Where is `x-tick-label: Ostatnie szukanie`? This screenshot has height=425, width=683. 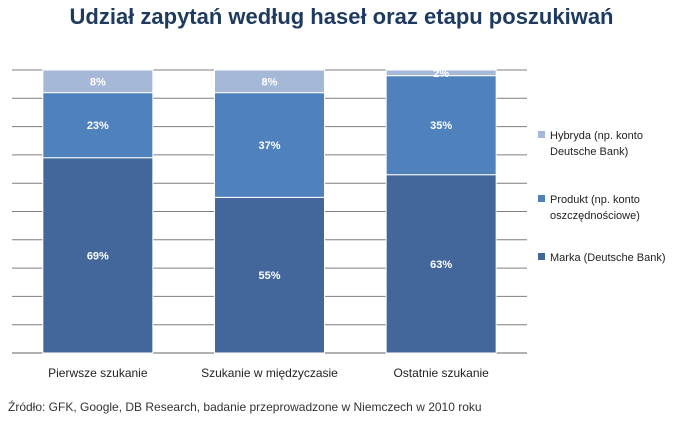
x-tick-label: Ostatnie szukanie is located at coordinates (441, 373).